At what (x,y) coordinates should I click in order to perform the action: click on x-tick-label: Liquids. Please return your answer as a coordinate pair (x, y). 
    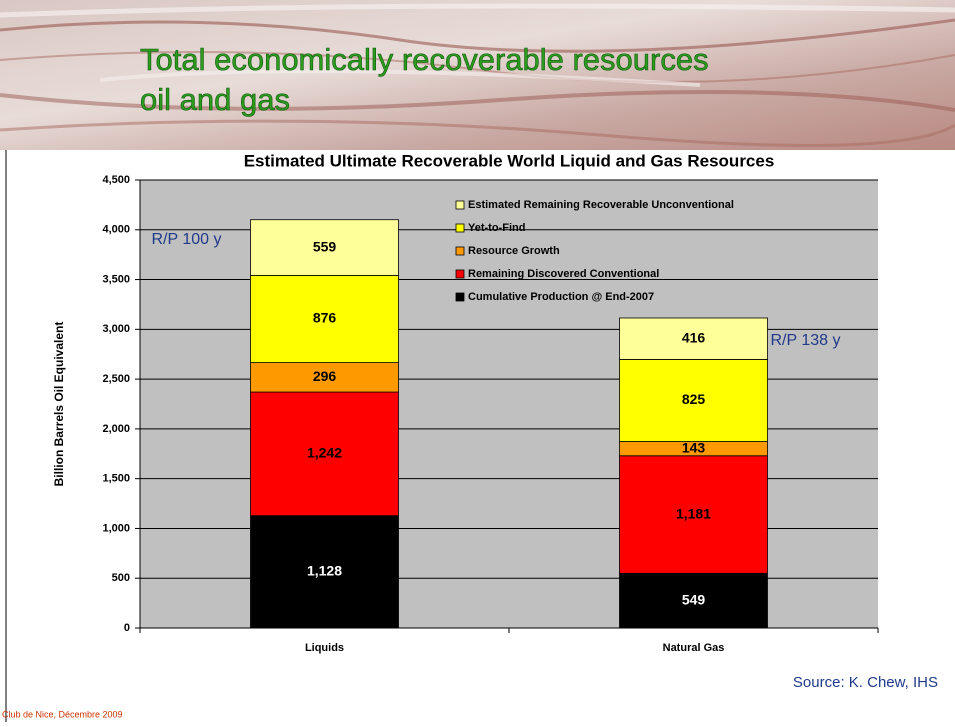
    Looking at the image, I should click on (324, 648).